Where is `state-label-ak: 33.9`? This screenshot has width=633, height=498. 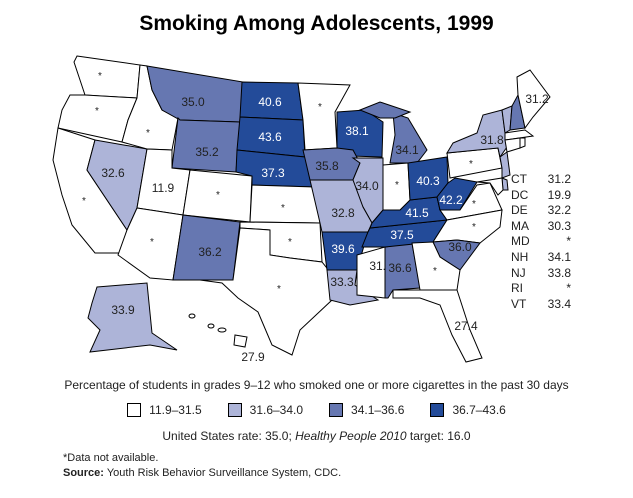
state-label-ak: 33.9 is located at coordinates (123, 310).